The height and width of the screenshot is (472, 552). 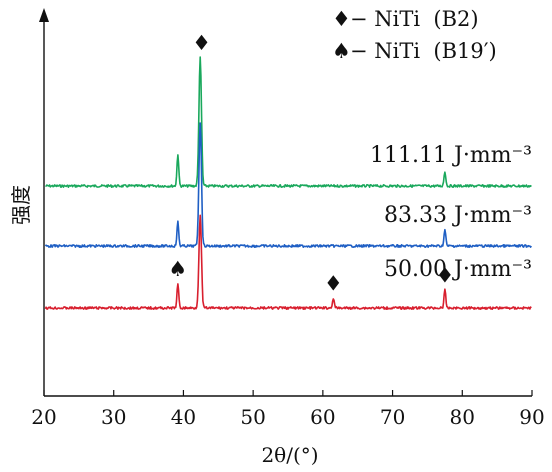 I want to click on x-tick-label: 70, so click(x=392, y=417).